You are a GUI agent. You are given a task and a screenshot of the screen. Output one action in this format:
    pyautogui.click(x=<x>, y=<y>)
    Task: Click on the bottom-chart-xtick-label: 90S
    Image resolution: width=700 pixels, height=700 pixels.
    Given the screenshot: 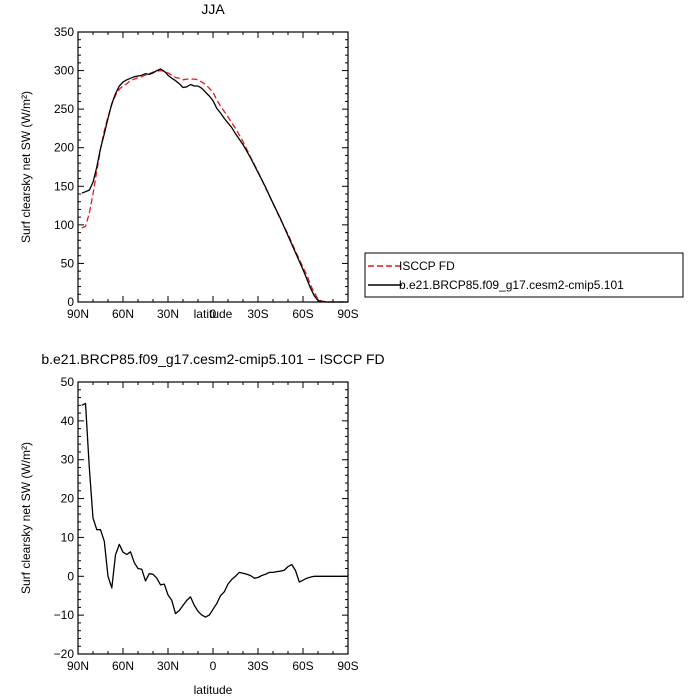 What is the action you would take?
    pyautogui.click(x=347, y=666)
    